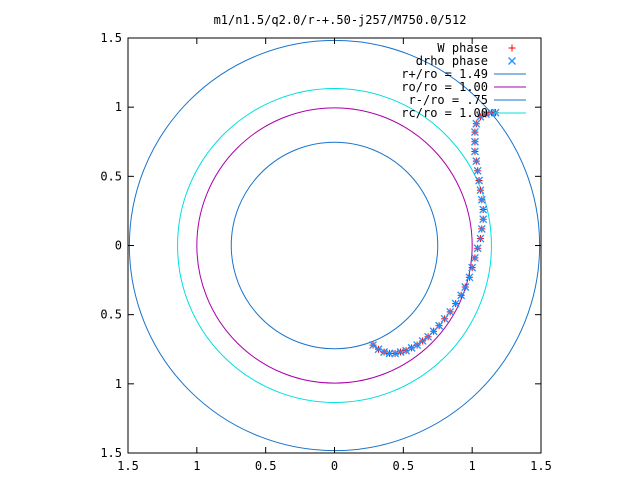 The height and width of the screenshot is (480, 640). What do you see at coordinates (444, 87) in the screenshot?
I see `legend-label: ro/ro = 1.00` at bounding box center [444, 87].